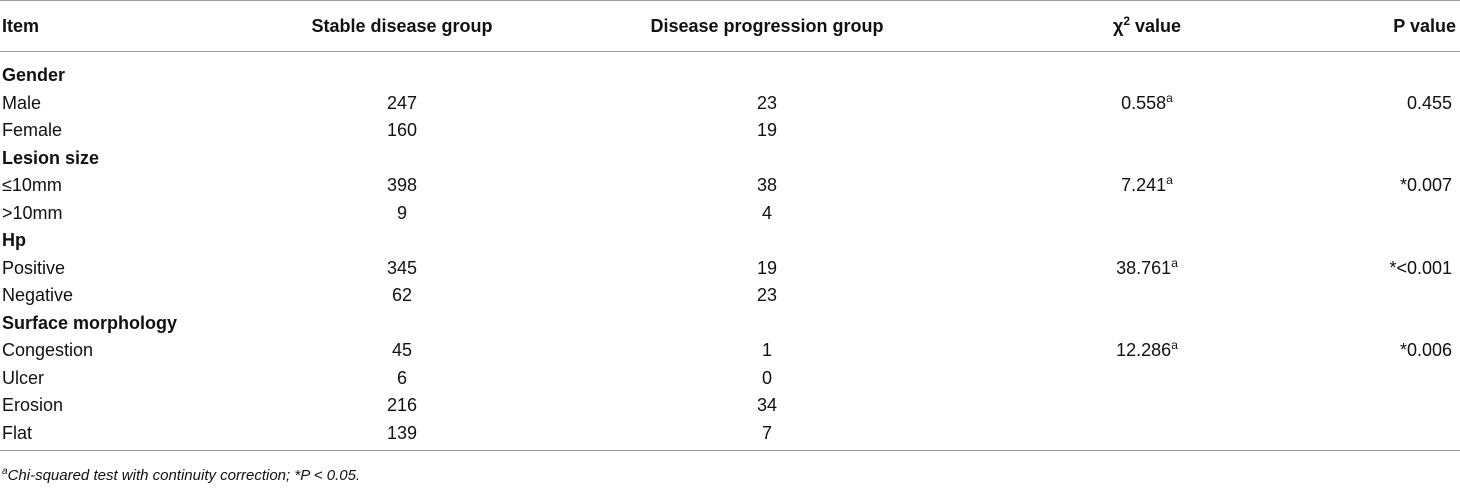 Image resolution: width=1460 pixels, height=488 pixels. I want to click on cell-stable: 9, so click(402, 214).